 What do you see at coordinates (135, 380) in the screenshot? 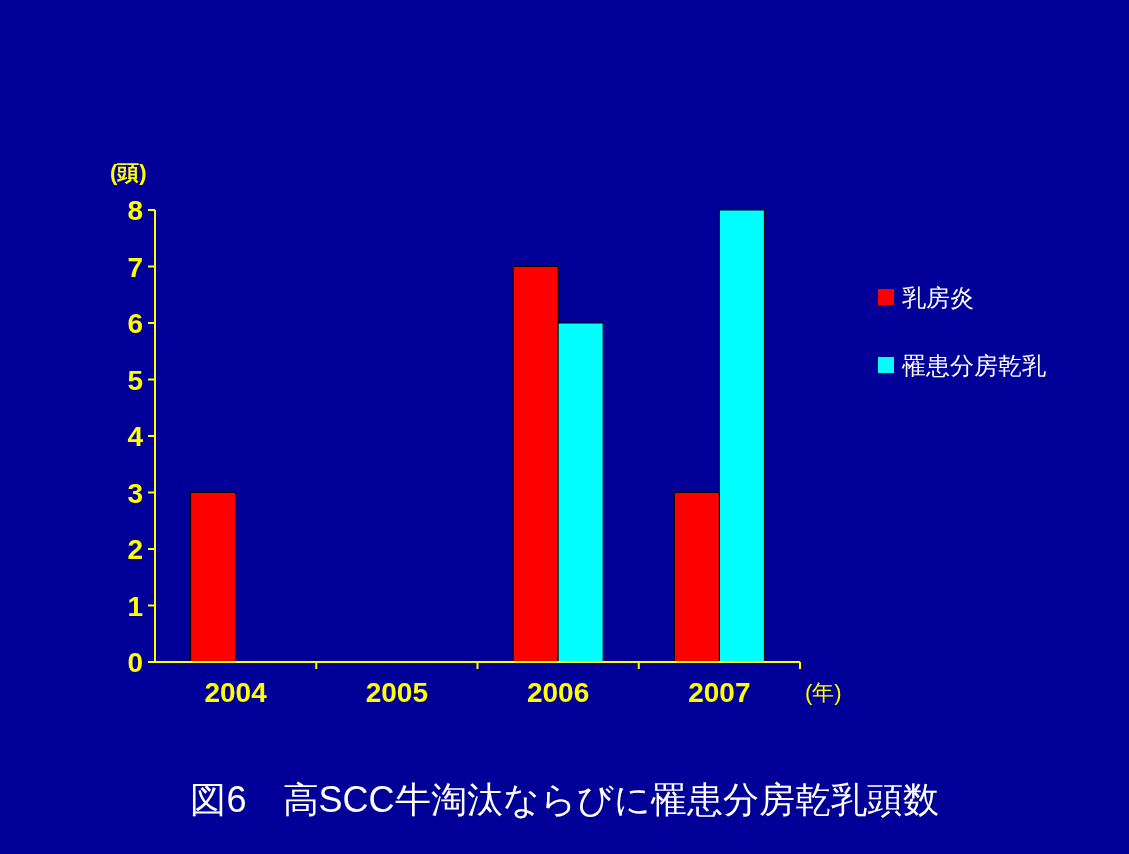
I see `y-tick-label: 5` at bounding box center [135, 380].